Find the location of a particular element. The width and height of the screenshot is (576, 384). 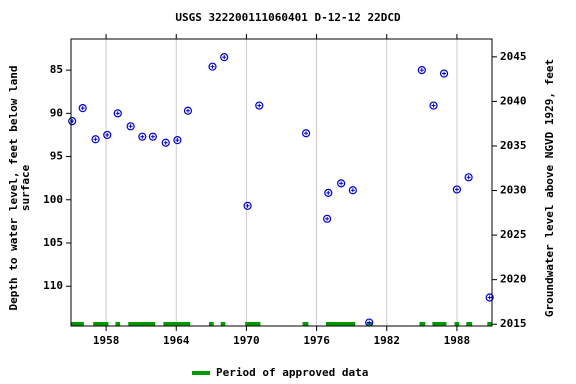

y-tick-label: 105 is located at coordinates (53, 242).